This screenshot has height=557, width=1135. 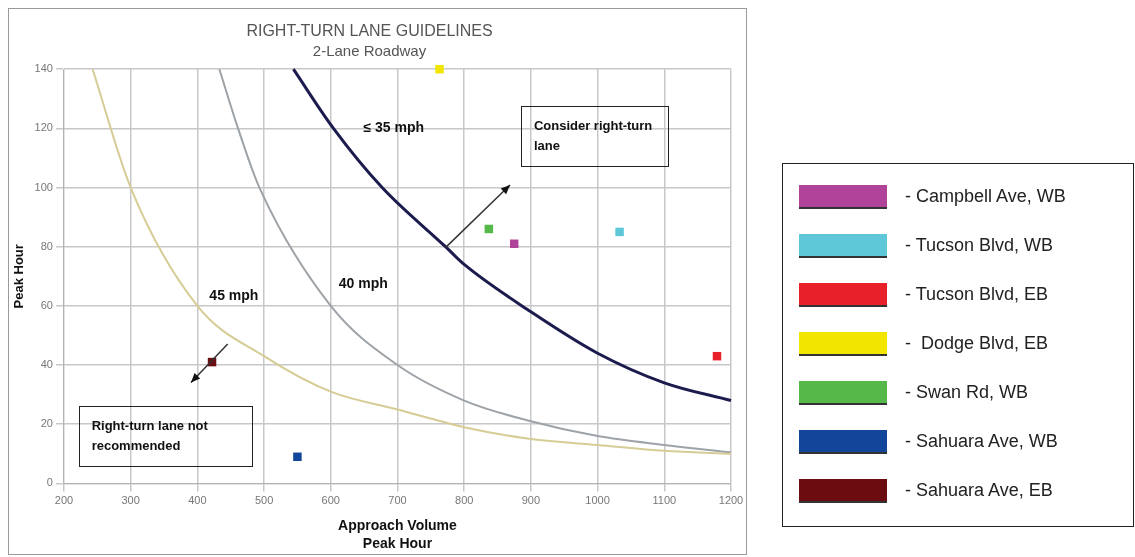 I want to click on x-axis-title: Approach Volume Peak Hour, so click(x=398, y=533).